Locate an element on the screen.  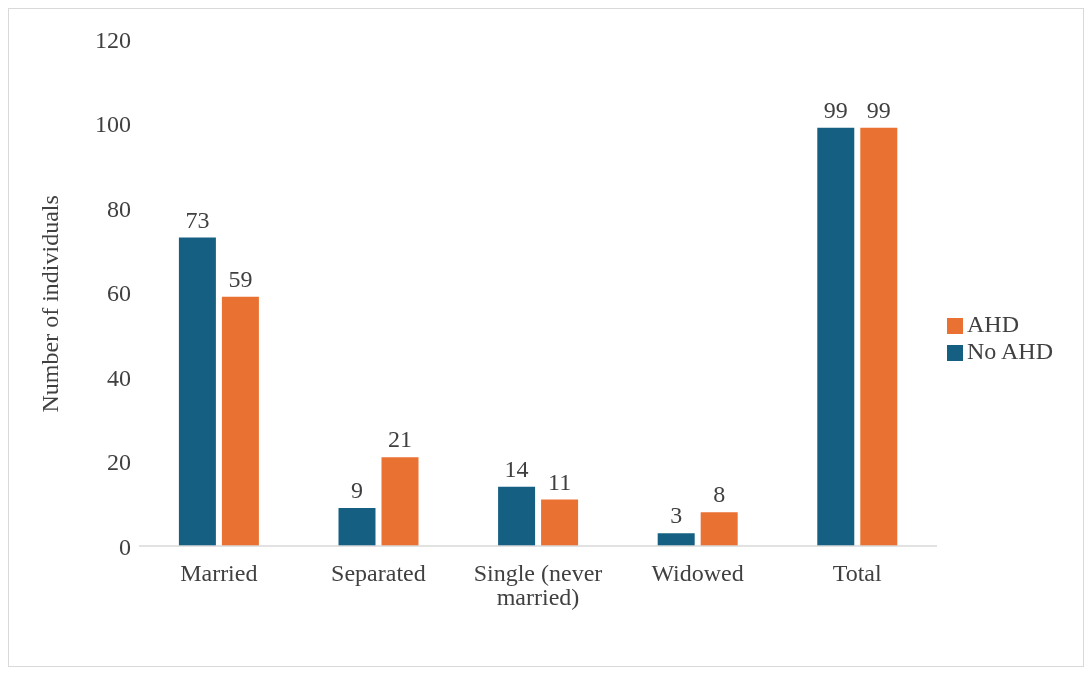
x-tick-label: Single (never married) is located at coordinates (538, 585).